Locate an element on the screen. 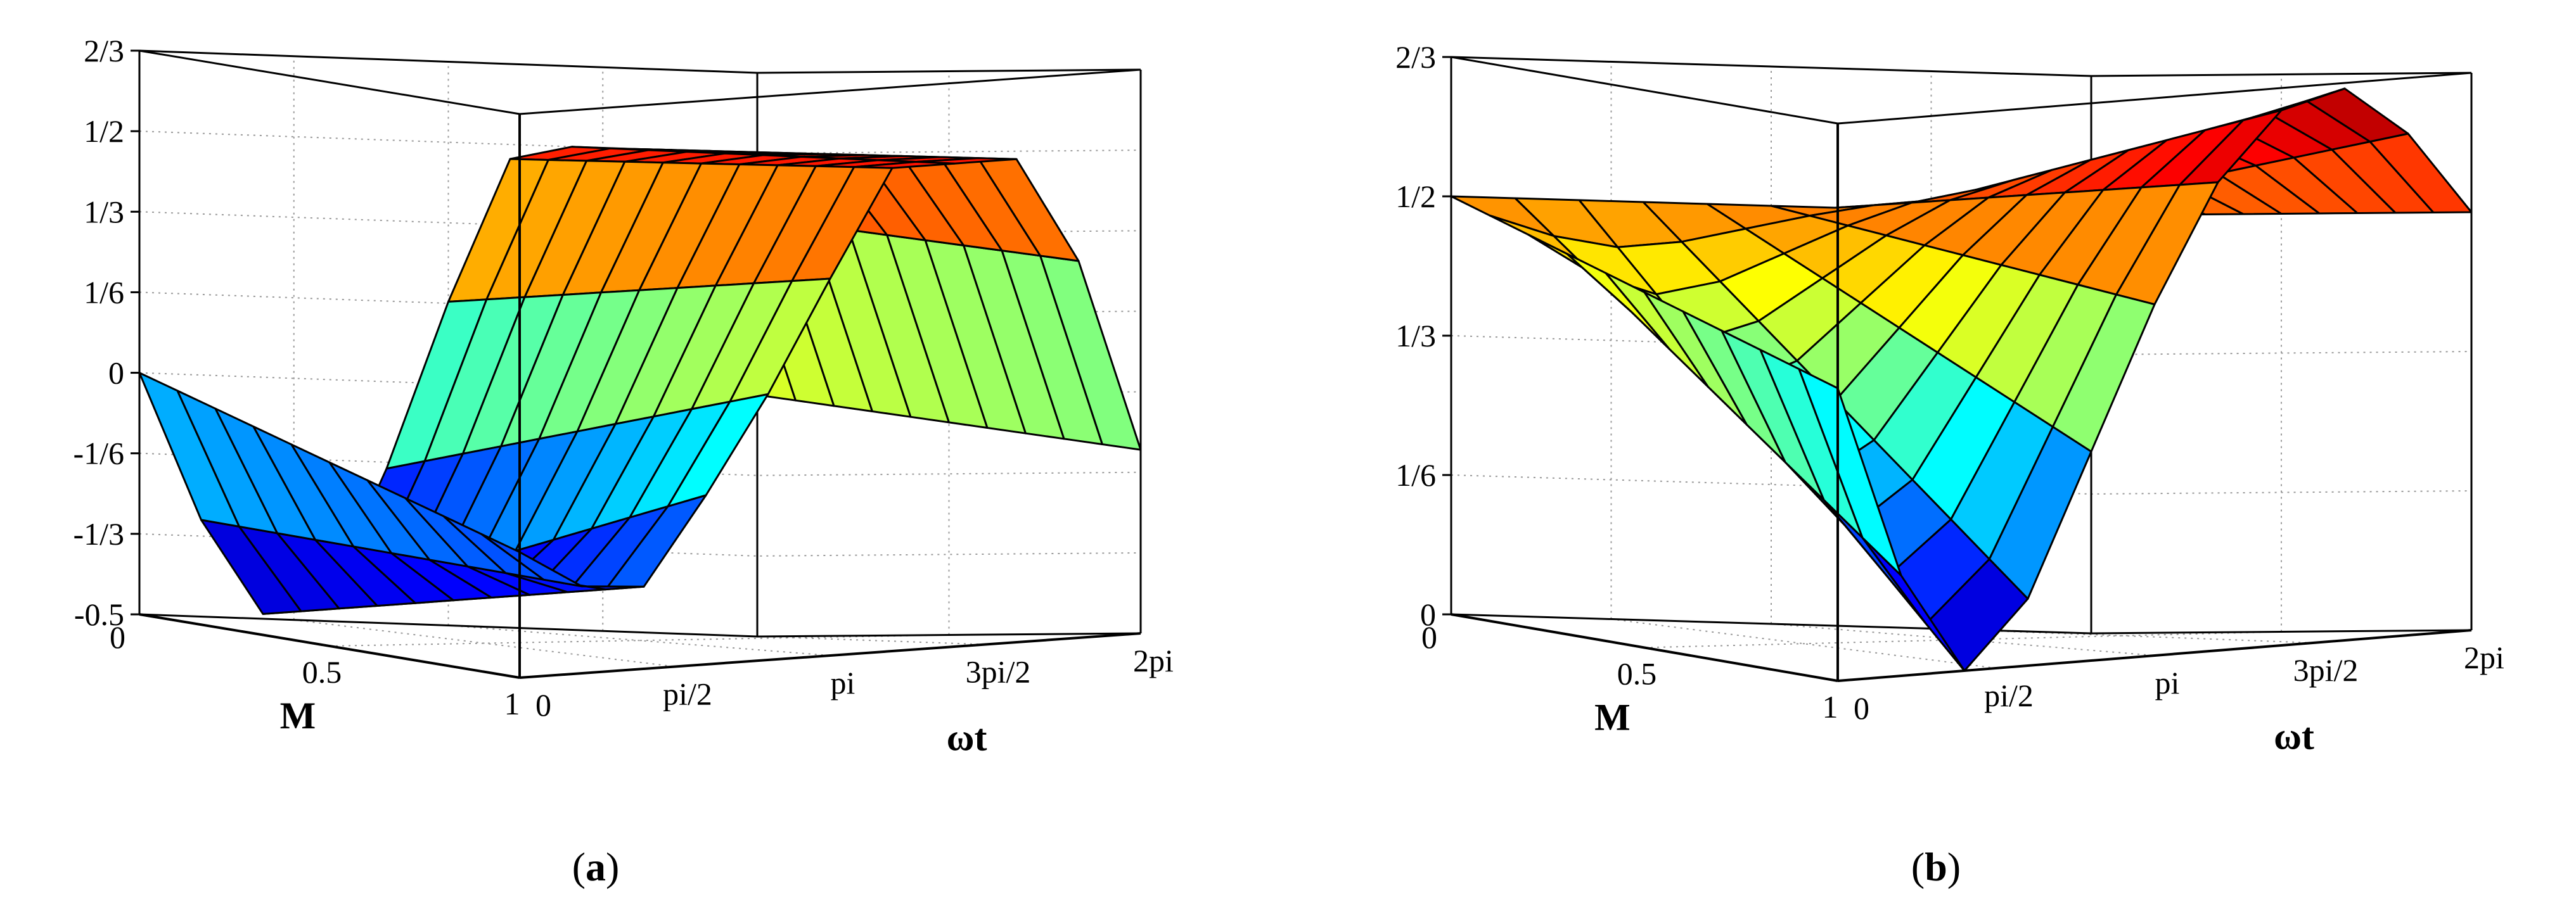 The image size is (2576, 900). z-tick-label: -1/6 is located at coordinates (98, 453).